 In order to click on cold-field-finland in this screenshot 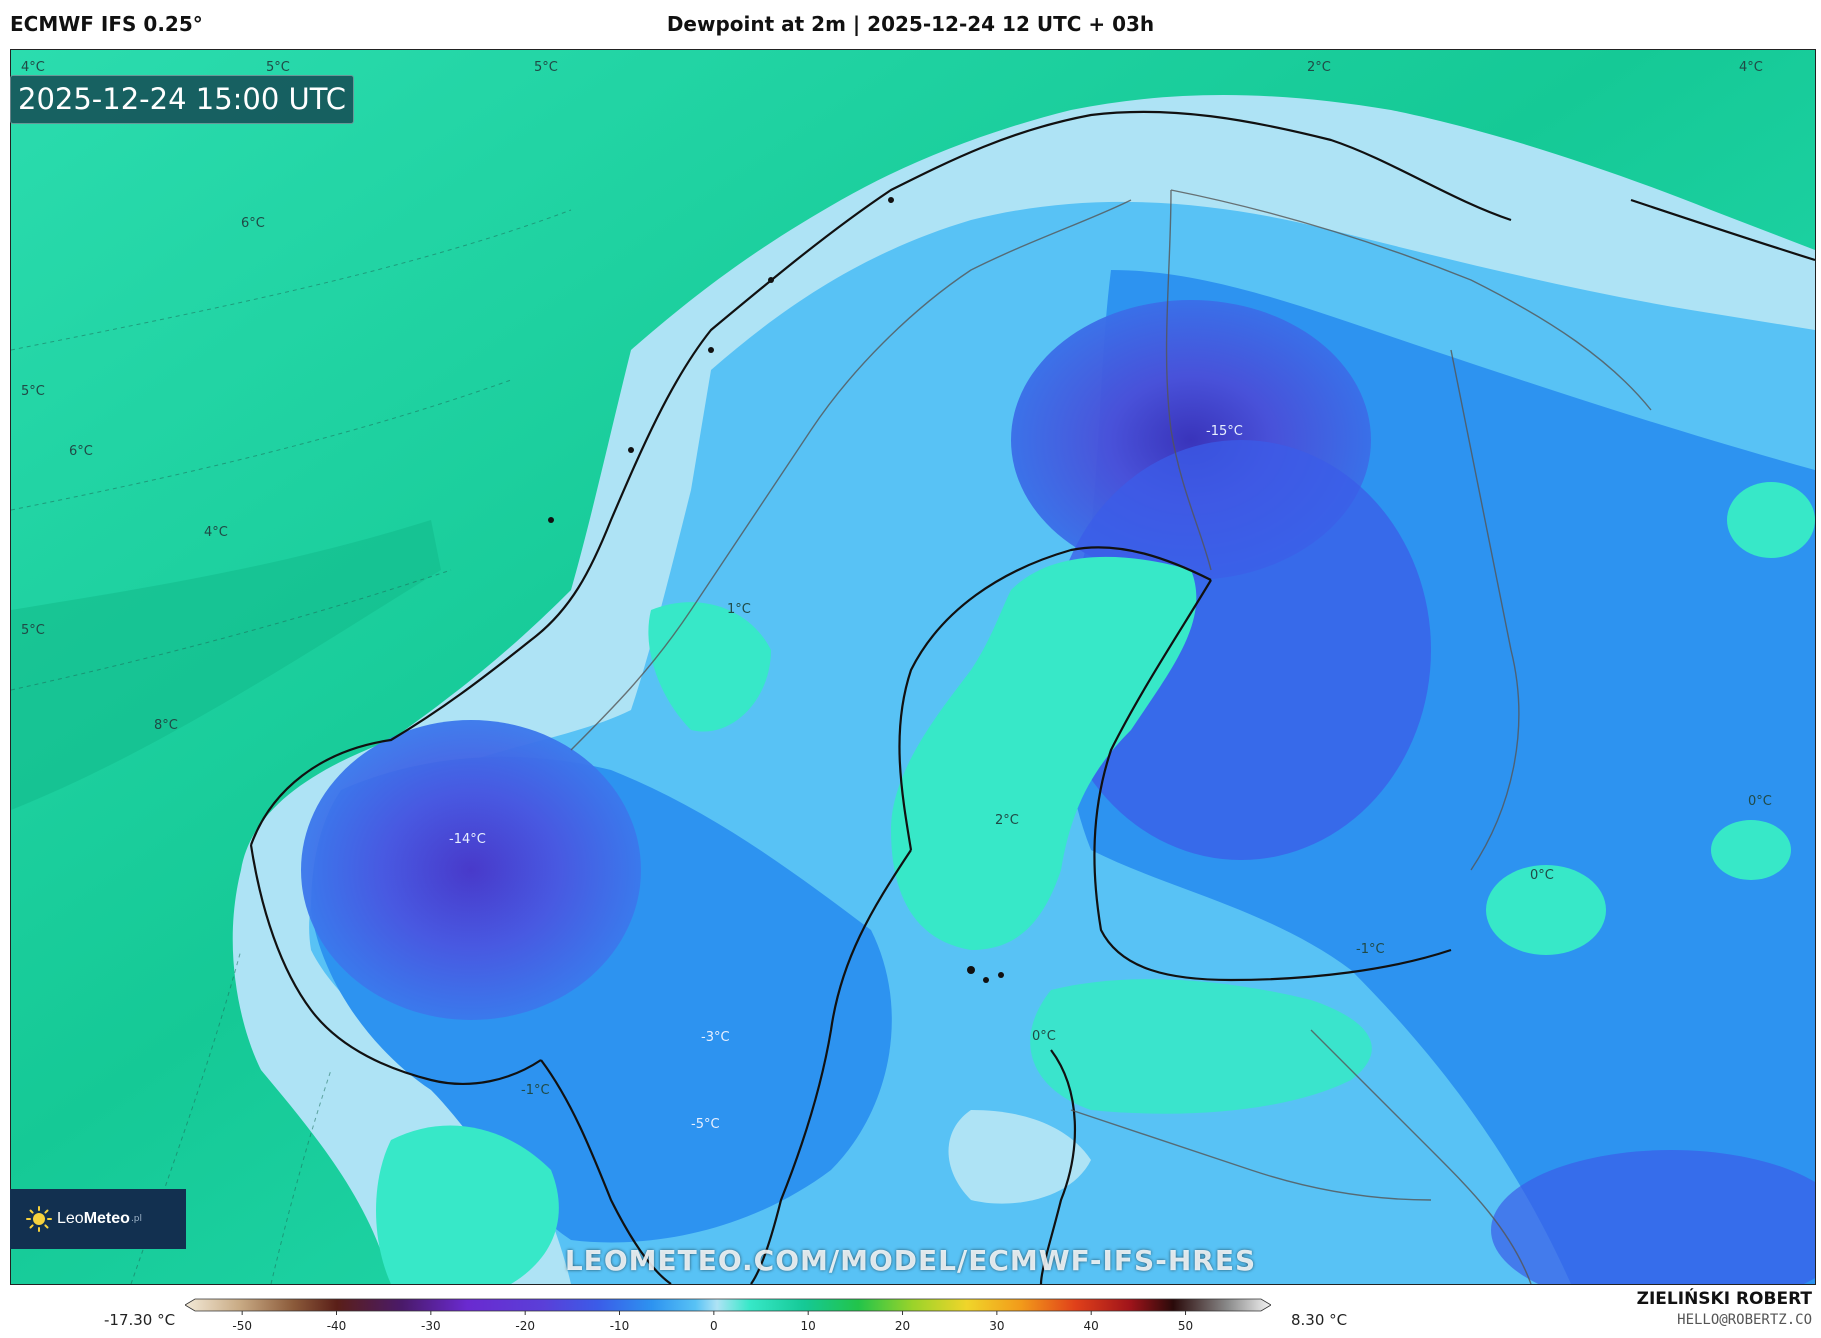, I will do `click(1241, 650)`.